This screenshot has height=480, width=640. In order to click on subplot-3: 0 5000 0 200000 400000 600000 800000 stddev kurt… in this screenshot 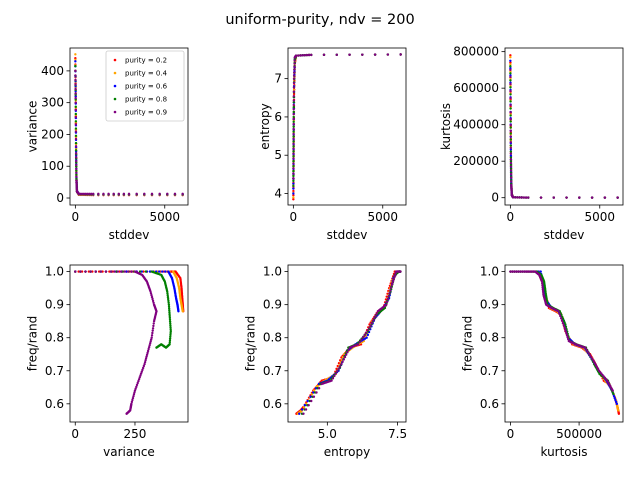, I will do `click(531, 143)`.